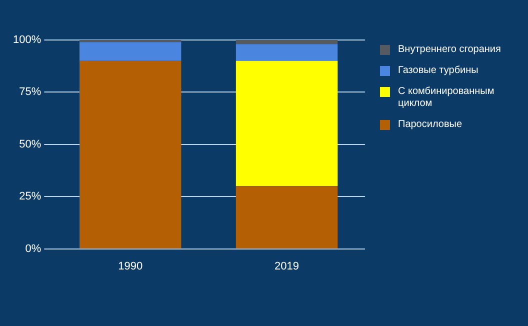 The width and height of the screenshot is (528, 326). What do you see at coordinates (30, 196) in the screenshot?
I see `y-tick-label: 25%` at bounding box center [30, 196].